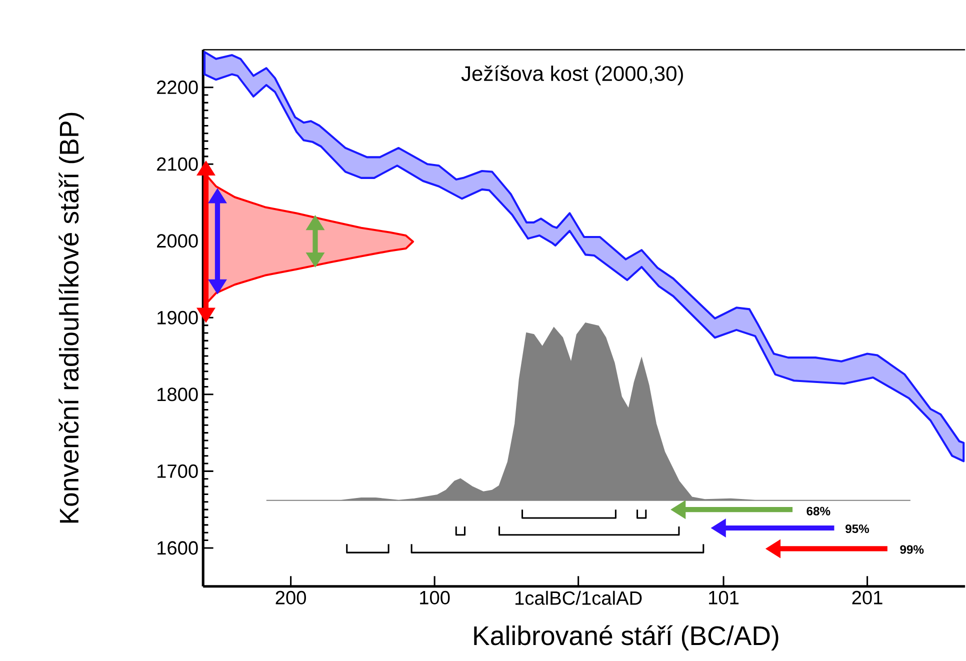 This screenshot has width=966, height=661. I want to click on y-tick-label: 2000, so click(177, 241).